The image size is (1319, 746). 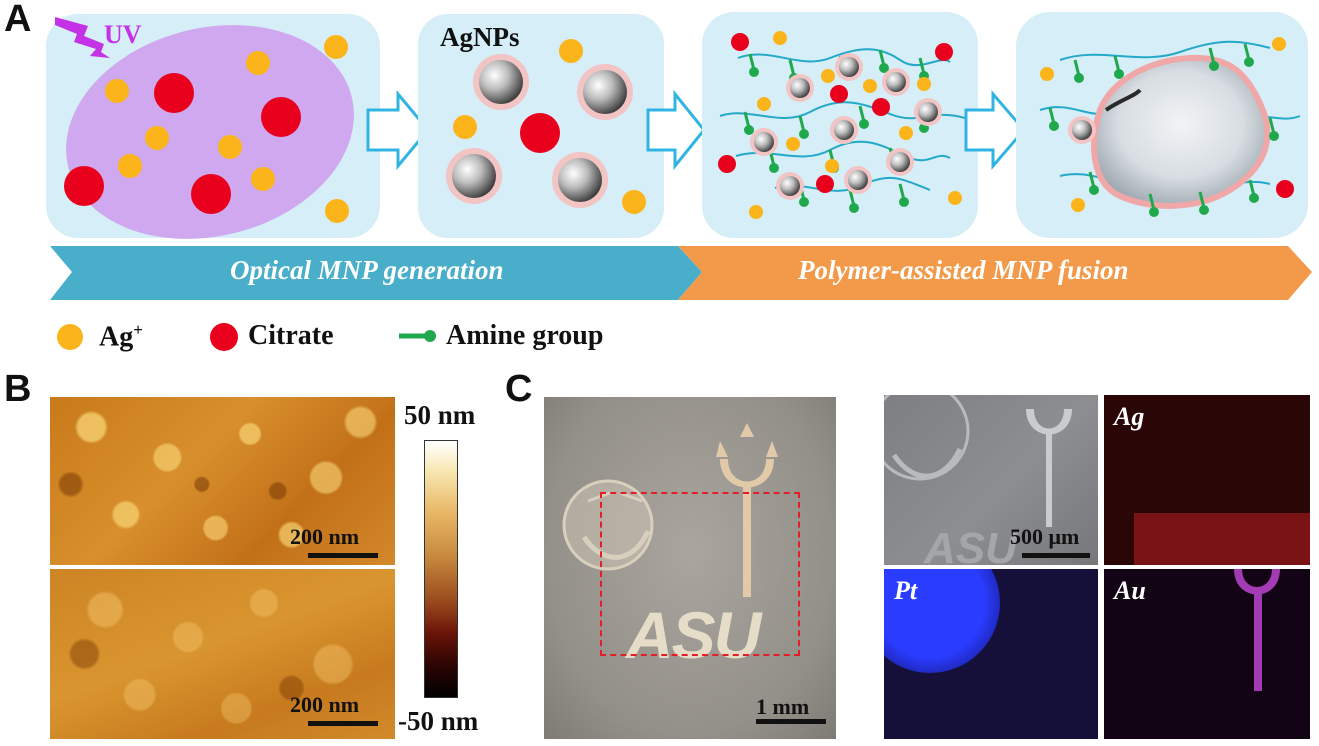 I want to click on svg-text: ASU, so click(x=970, y=544).